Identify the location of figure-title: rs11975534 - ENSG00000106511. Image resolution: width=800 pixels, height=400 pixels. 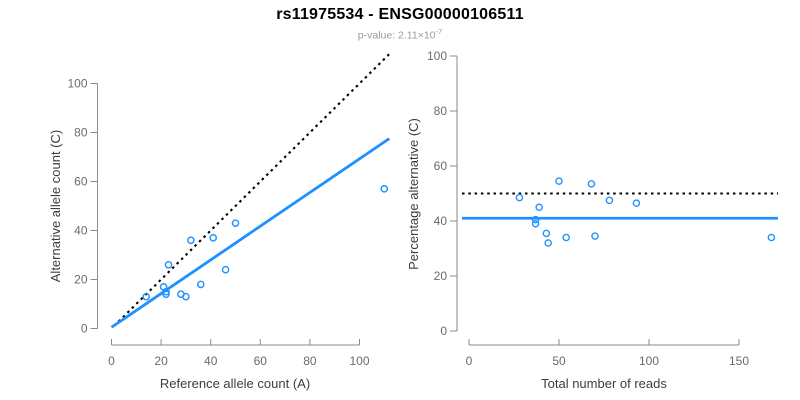
(400, 14).